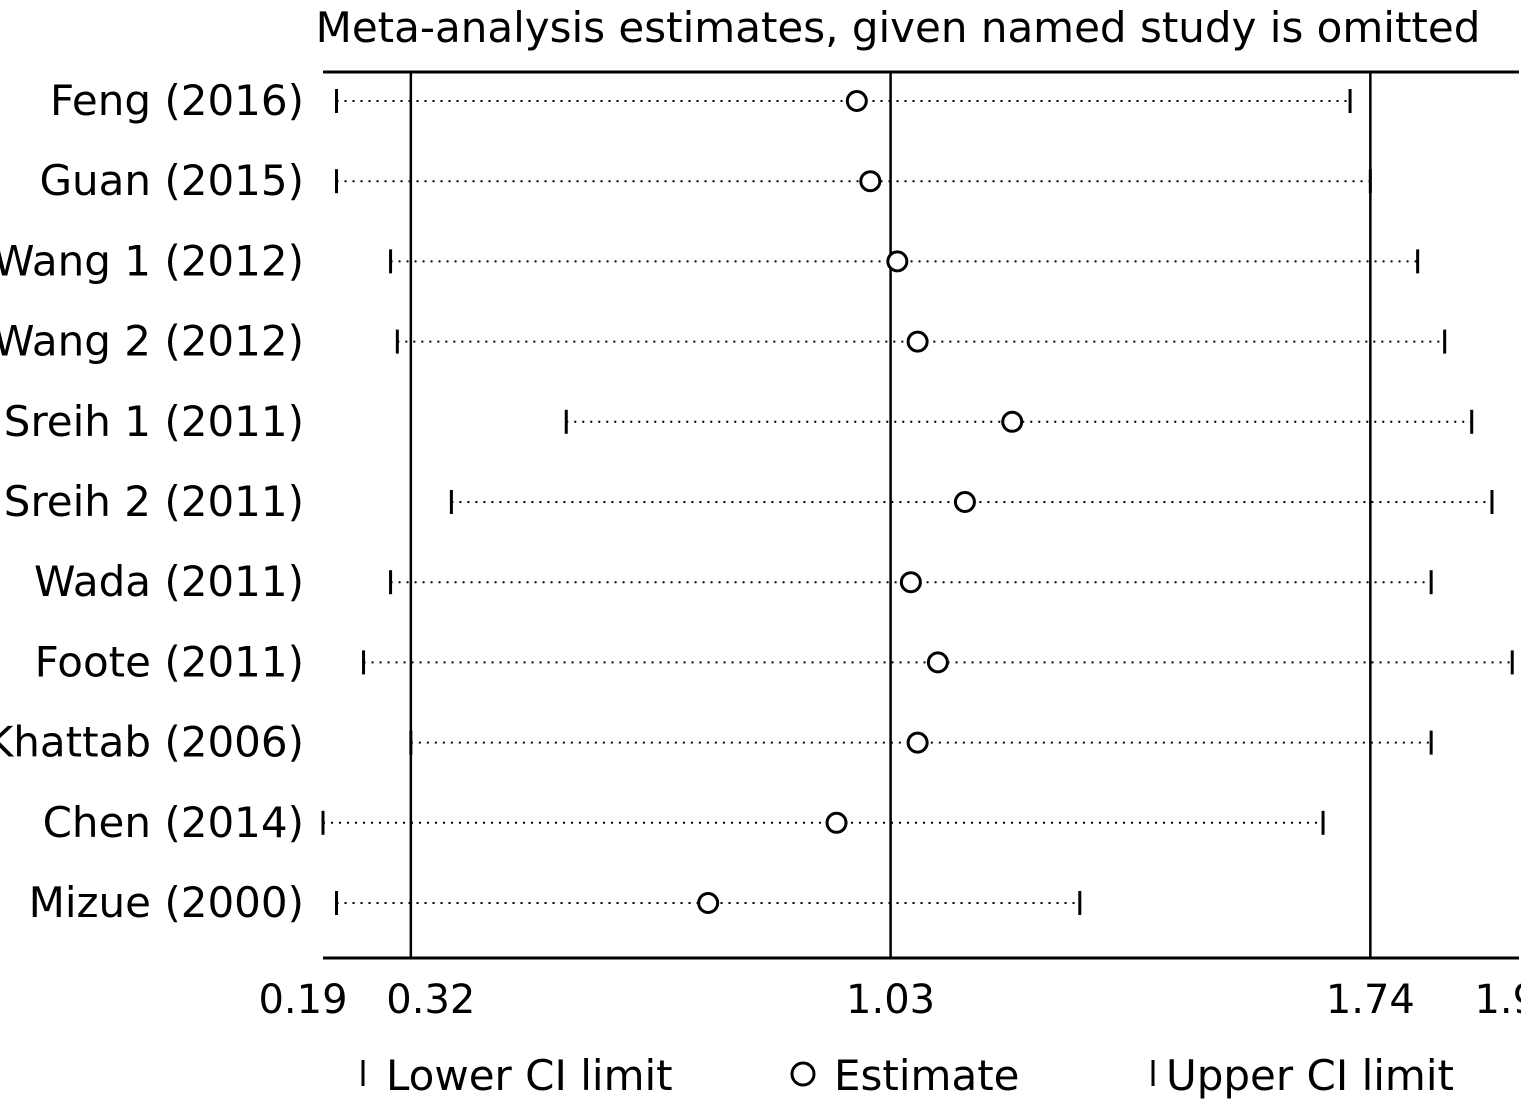  I want to click on legend-circle-icon, so click(803, 1074).